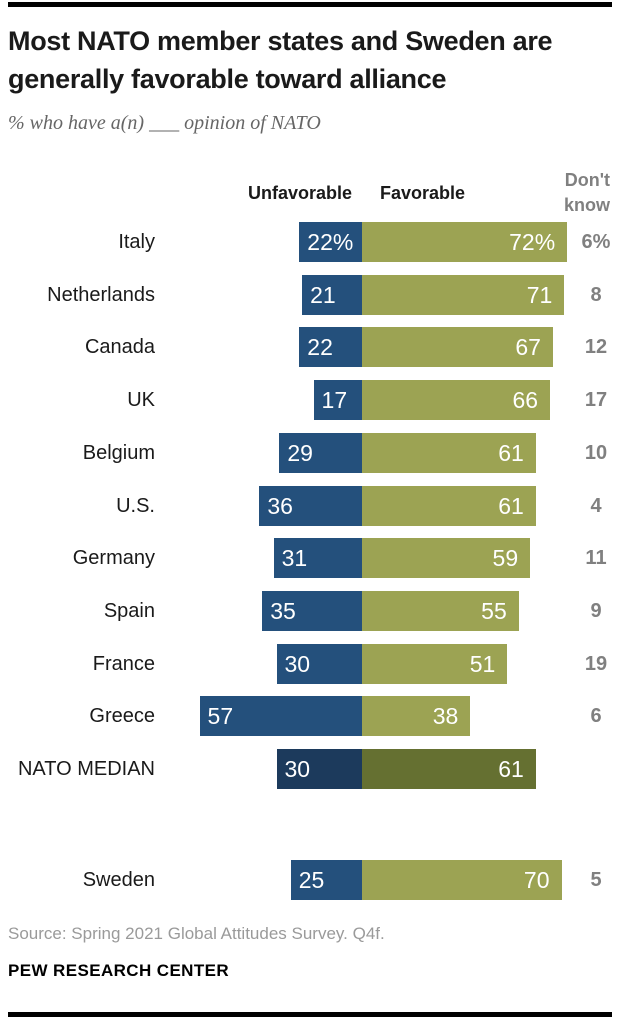  What do you see at coordinates (300, 453) in the screenshot?
I see `unfavorable-value: 29` at bounding box center [300, 453].